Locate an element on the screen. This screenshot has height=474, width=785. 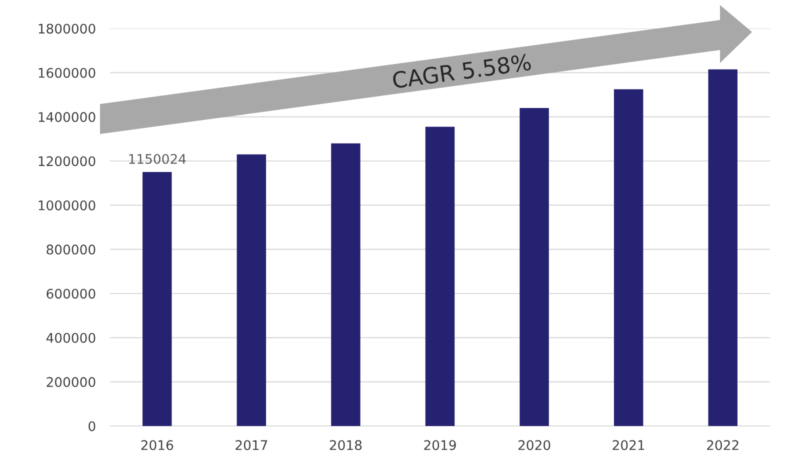
y-tick-label: 1000000 is located at coordinates (67, 205).